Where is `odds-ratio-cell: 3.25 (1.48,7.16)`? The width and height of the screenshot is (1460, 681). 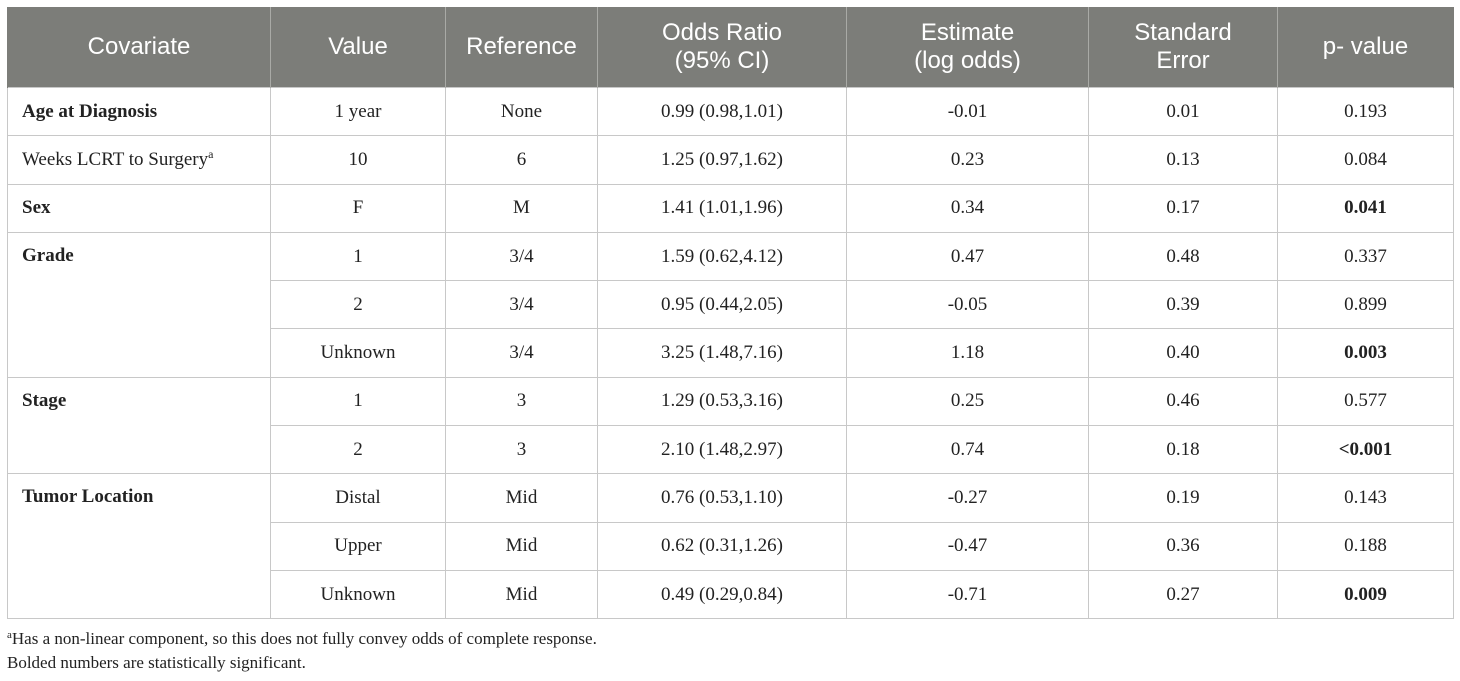
odds-ratio-cell: 3.25 (1.48,7.16) is located at coordinates (722, 353).